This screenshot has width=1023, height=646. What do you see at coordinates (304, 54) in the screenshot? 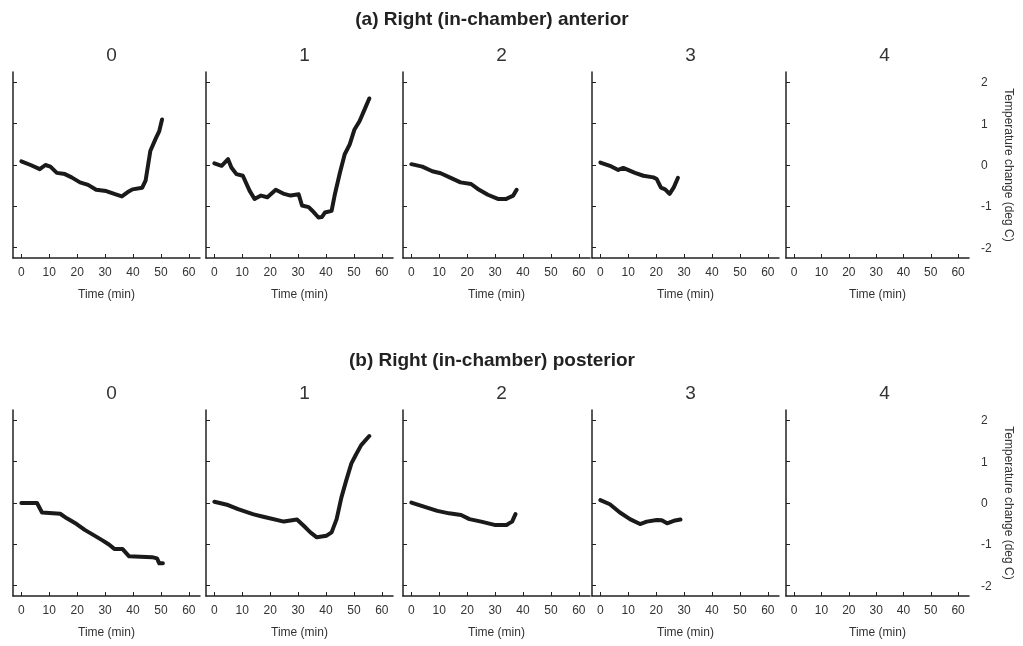
I see `chart-title: 1` at bounding box center [304, 54].